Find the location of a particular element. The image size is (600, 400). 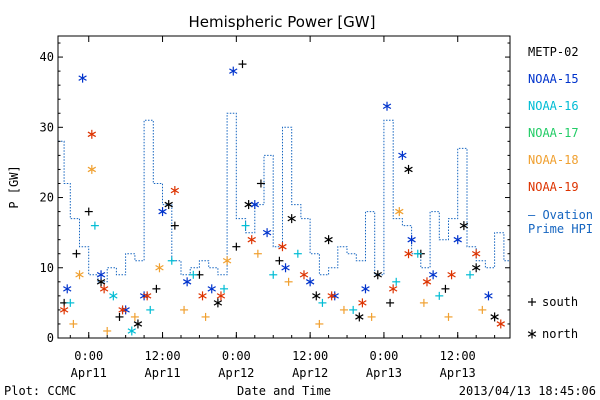

legend-entry: NOAA-19 is located at coordinates (553, 187).